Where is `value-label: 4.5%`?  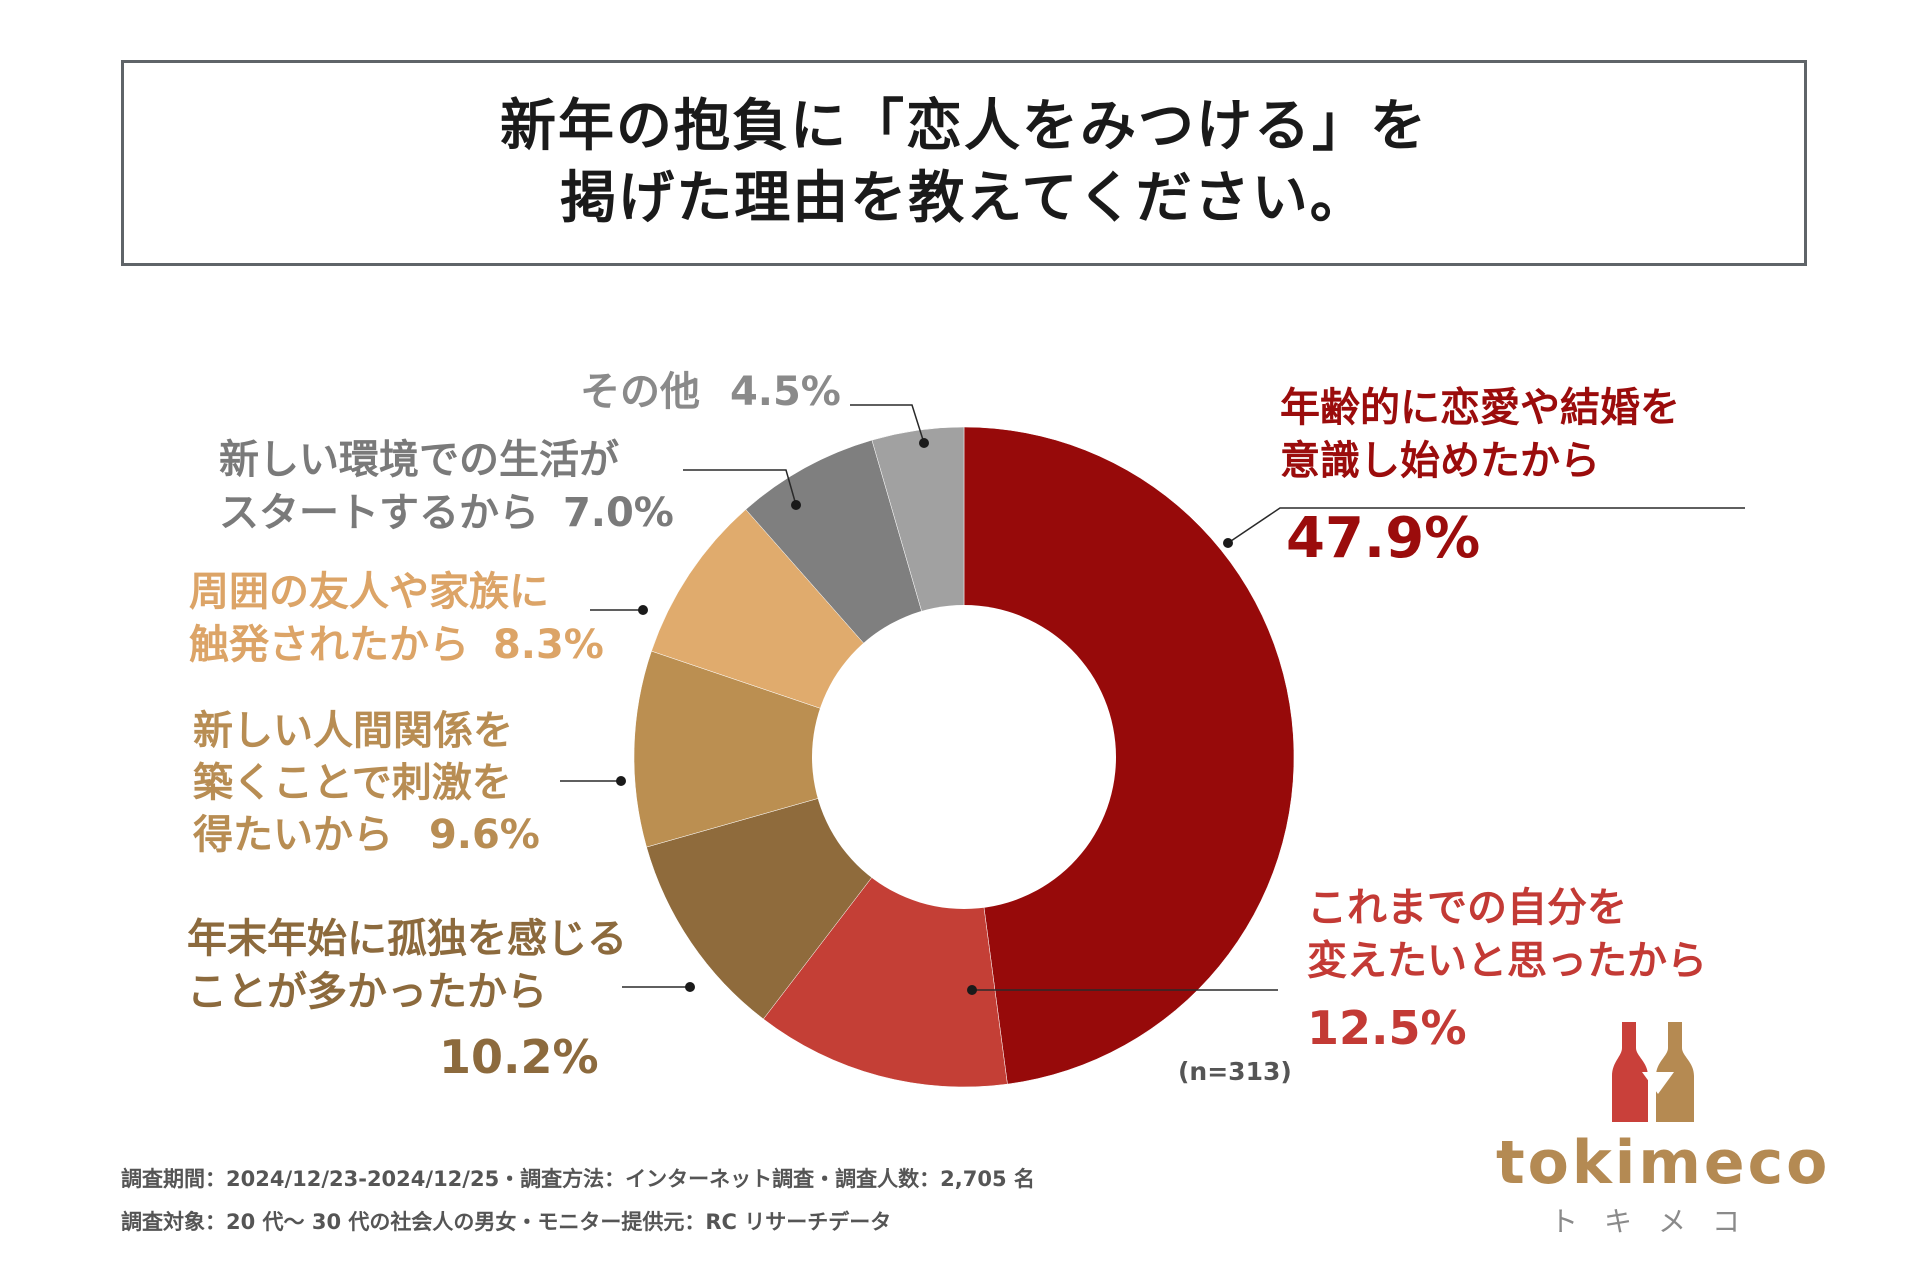
value-label: 4.5% is located at coordinates (785, 392).